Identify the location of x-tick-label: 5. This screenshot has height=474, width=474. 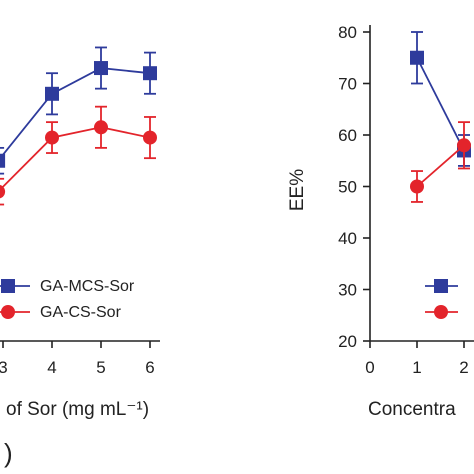
(100, 367).